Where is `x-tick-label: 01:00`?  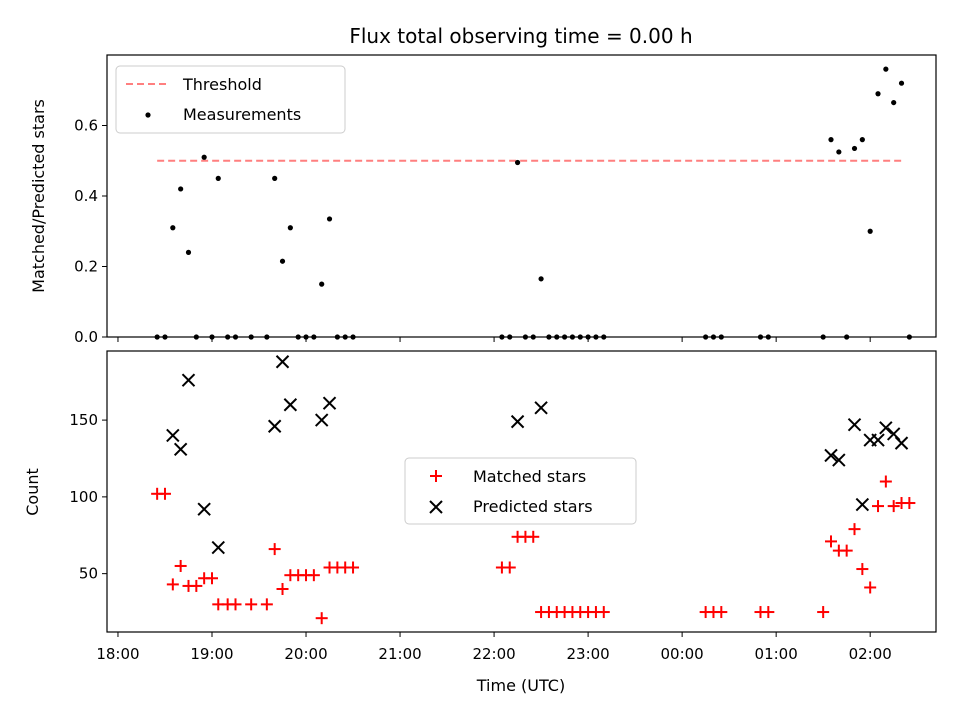
x-tick-label: 01:00 is located at coordinates (776, 654).